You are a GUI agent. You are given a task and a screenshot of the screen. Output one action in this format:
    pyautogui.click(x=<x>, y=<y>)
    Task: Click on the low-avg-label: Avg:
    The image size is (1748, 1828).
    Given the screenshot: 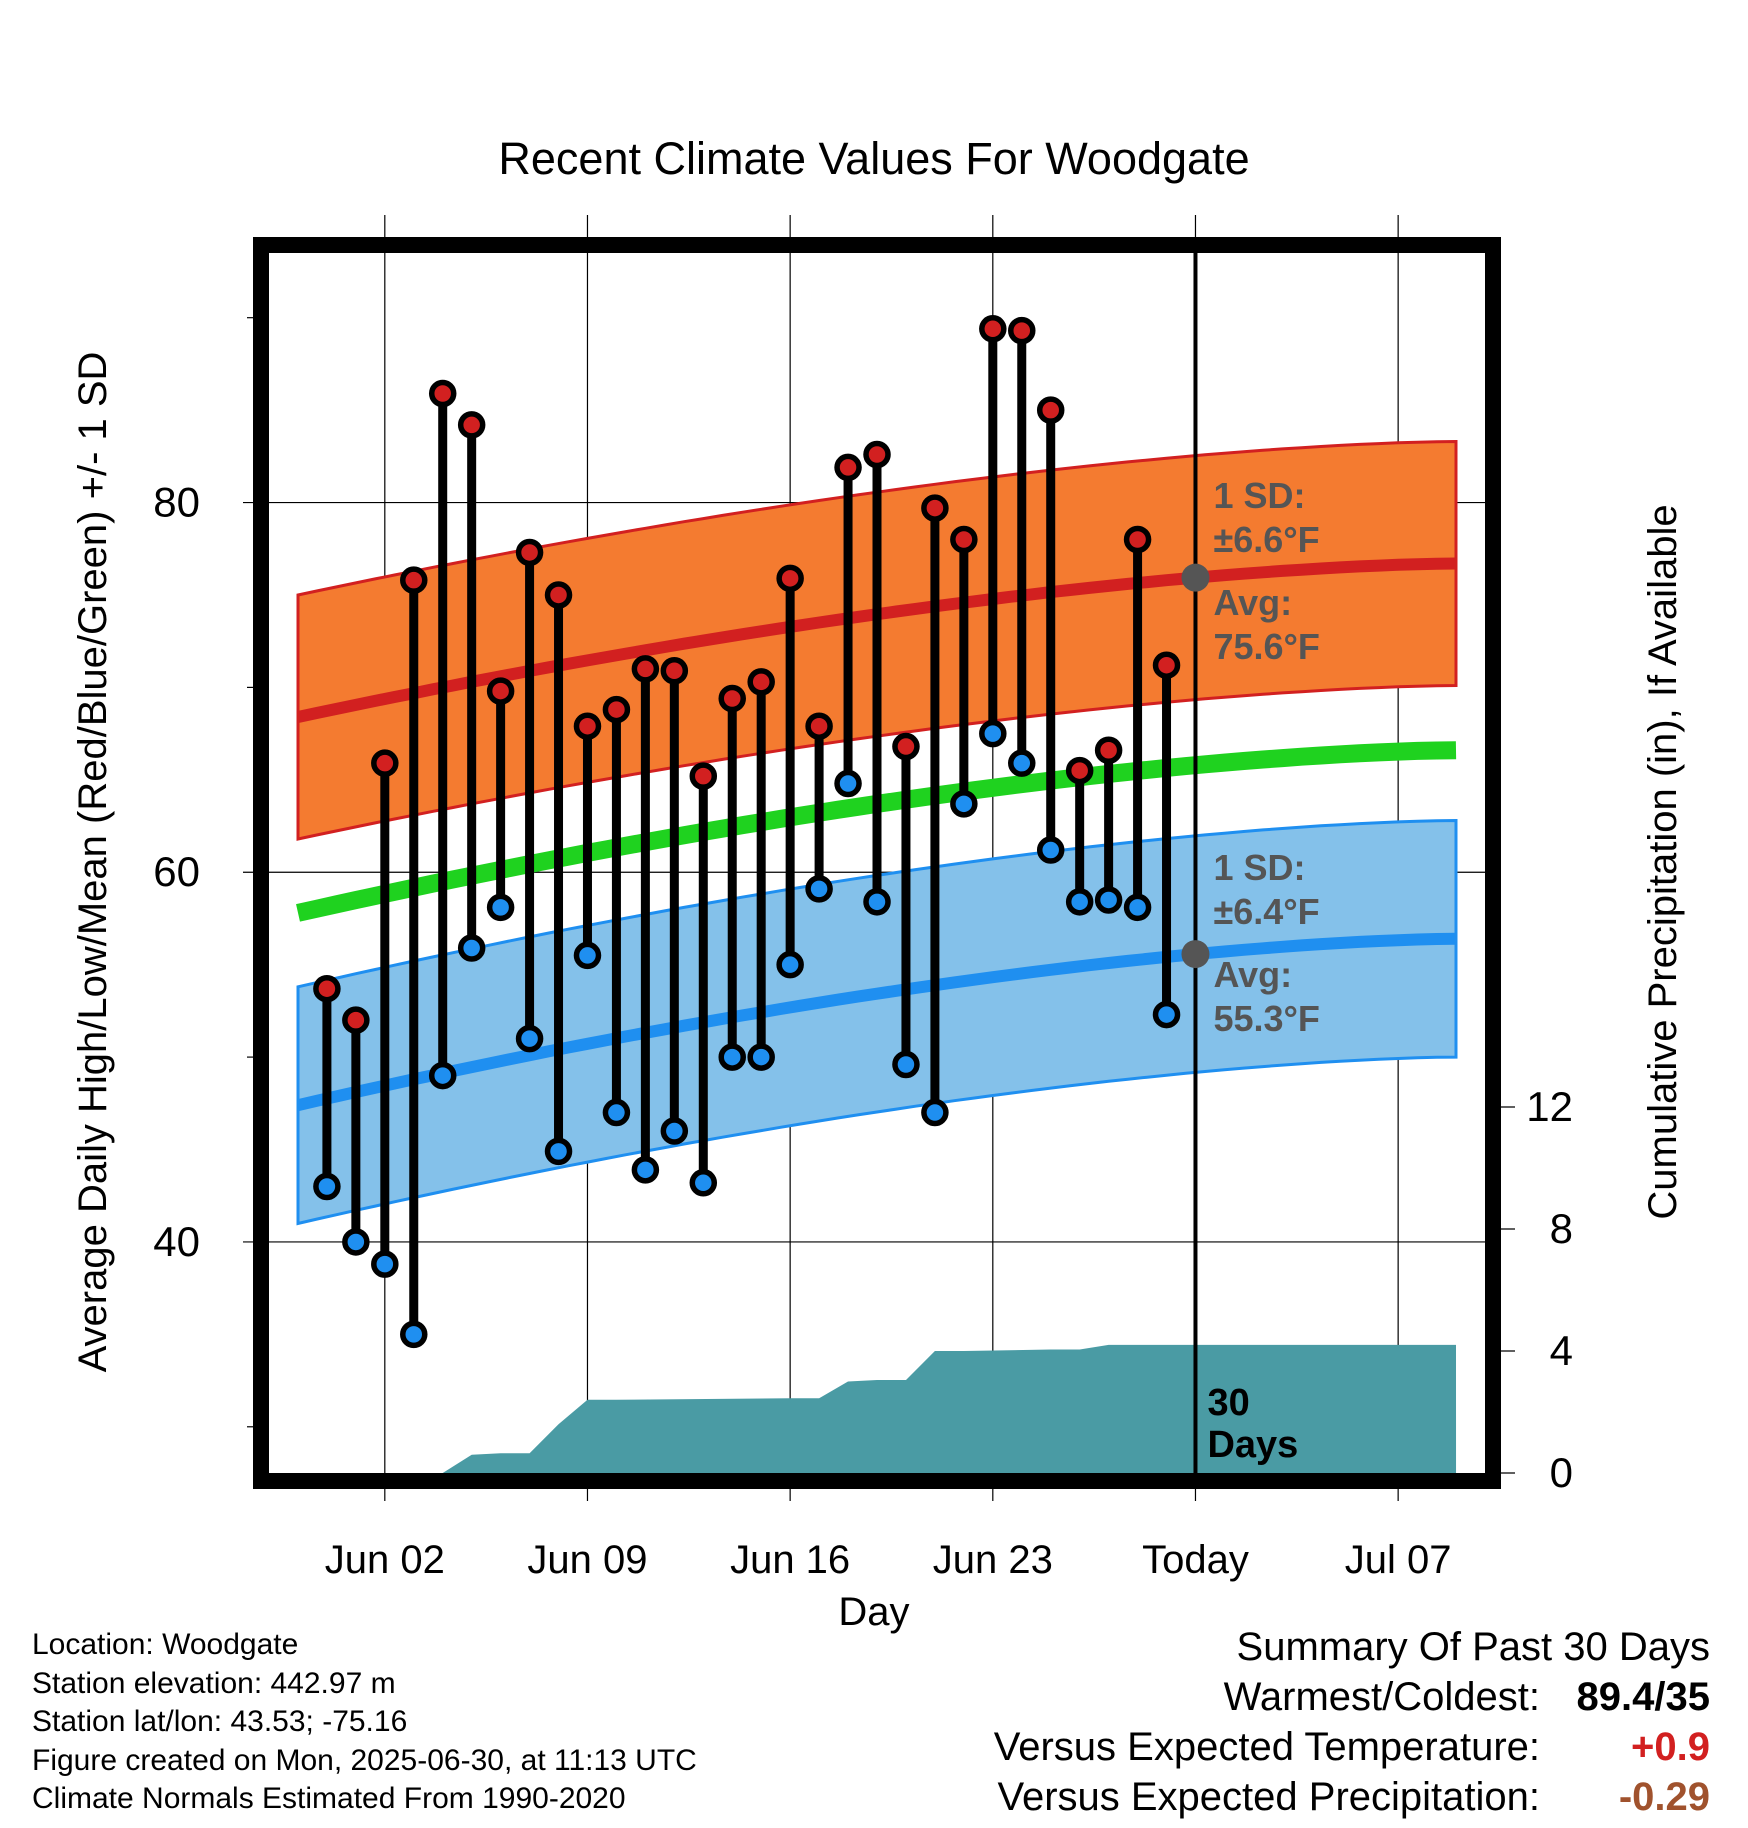 What is the action you would take?
    pyautogui.click(x=1252, y=974)
    